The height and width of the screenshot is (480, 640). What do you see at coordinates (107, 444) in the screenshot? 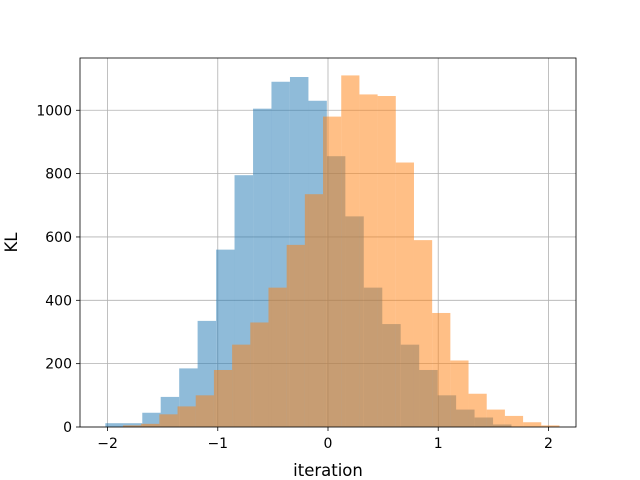
I see `x-tick-label: −2` at bounding box center [107, 444].